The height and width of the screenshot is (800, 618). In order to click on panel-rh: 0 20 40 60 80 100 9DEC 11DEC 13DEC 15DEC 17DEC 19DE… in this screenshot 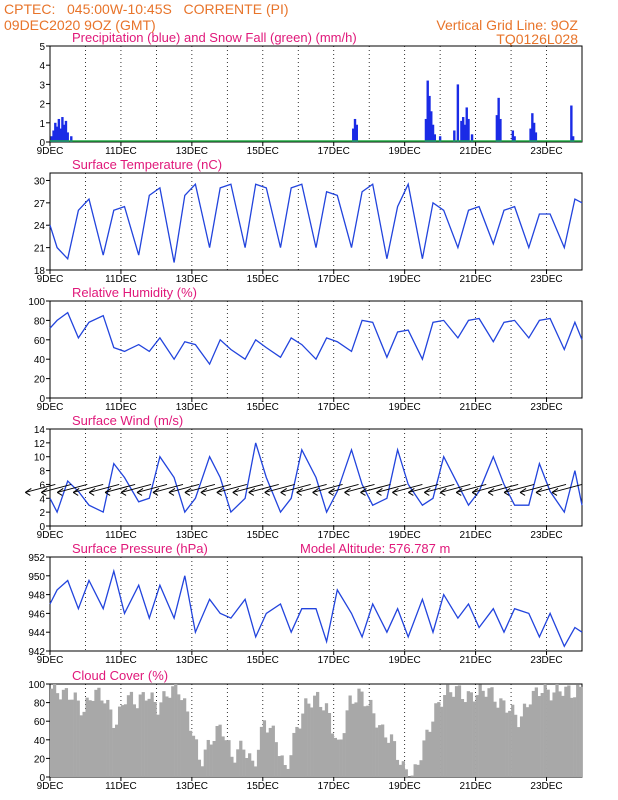, I will do `click(305, 349)`.